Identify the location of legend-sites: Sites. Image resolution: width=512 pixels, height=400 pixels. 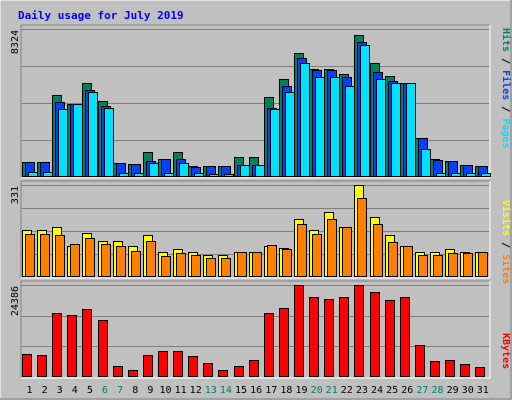
(506, 269).